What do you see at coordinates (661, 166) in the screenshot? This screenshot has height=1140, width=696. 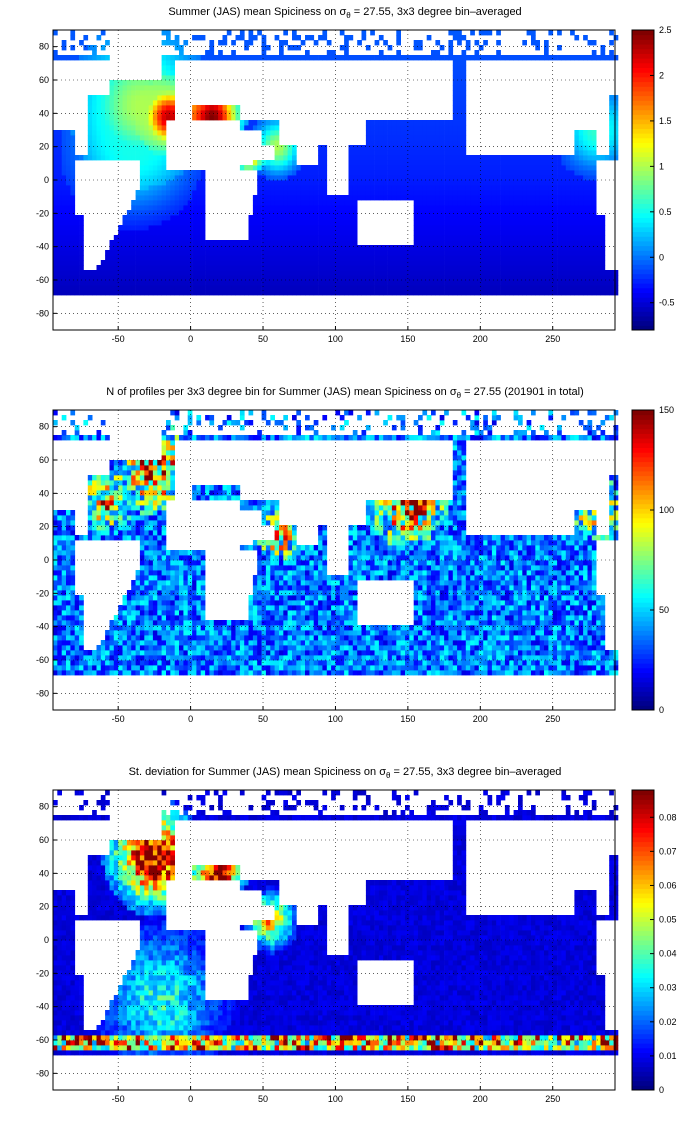 I see `colorbar-tick-label: 1` at bounding box center [661, 166].